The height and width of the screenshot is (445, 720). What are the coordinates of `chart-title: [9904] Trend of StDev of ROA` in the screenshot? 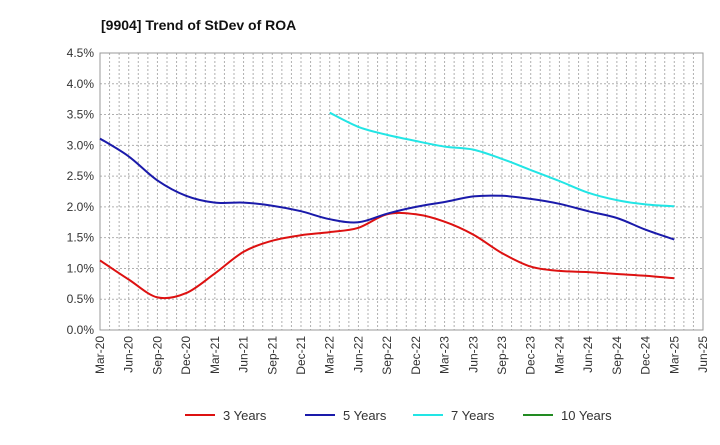 It's located at (198, 25).